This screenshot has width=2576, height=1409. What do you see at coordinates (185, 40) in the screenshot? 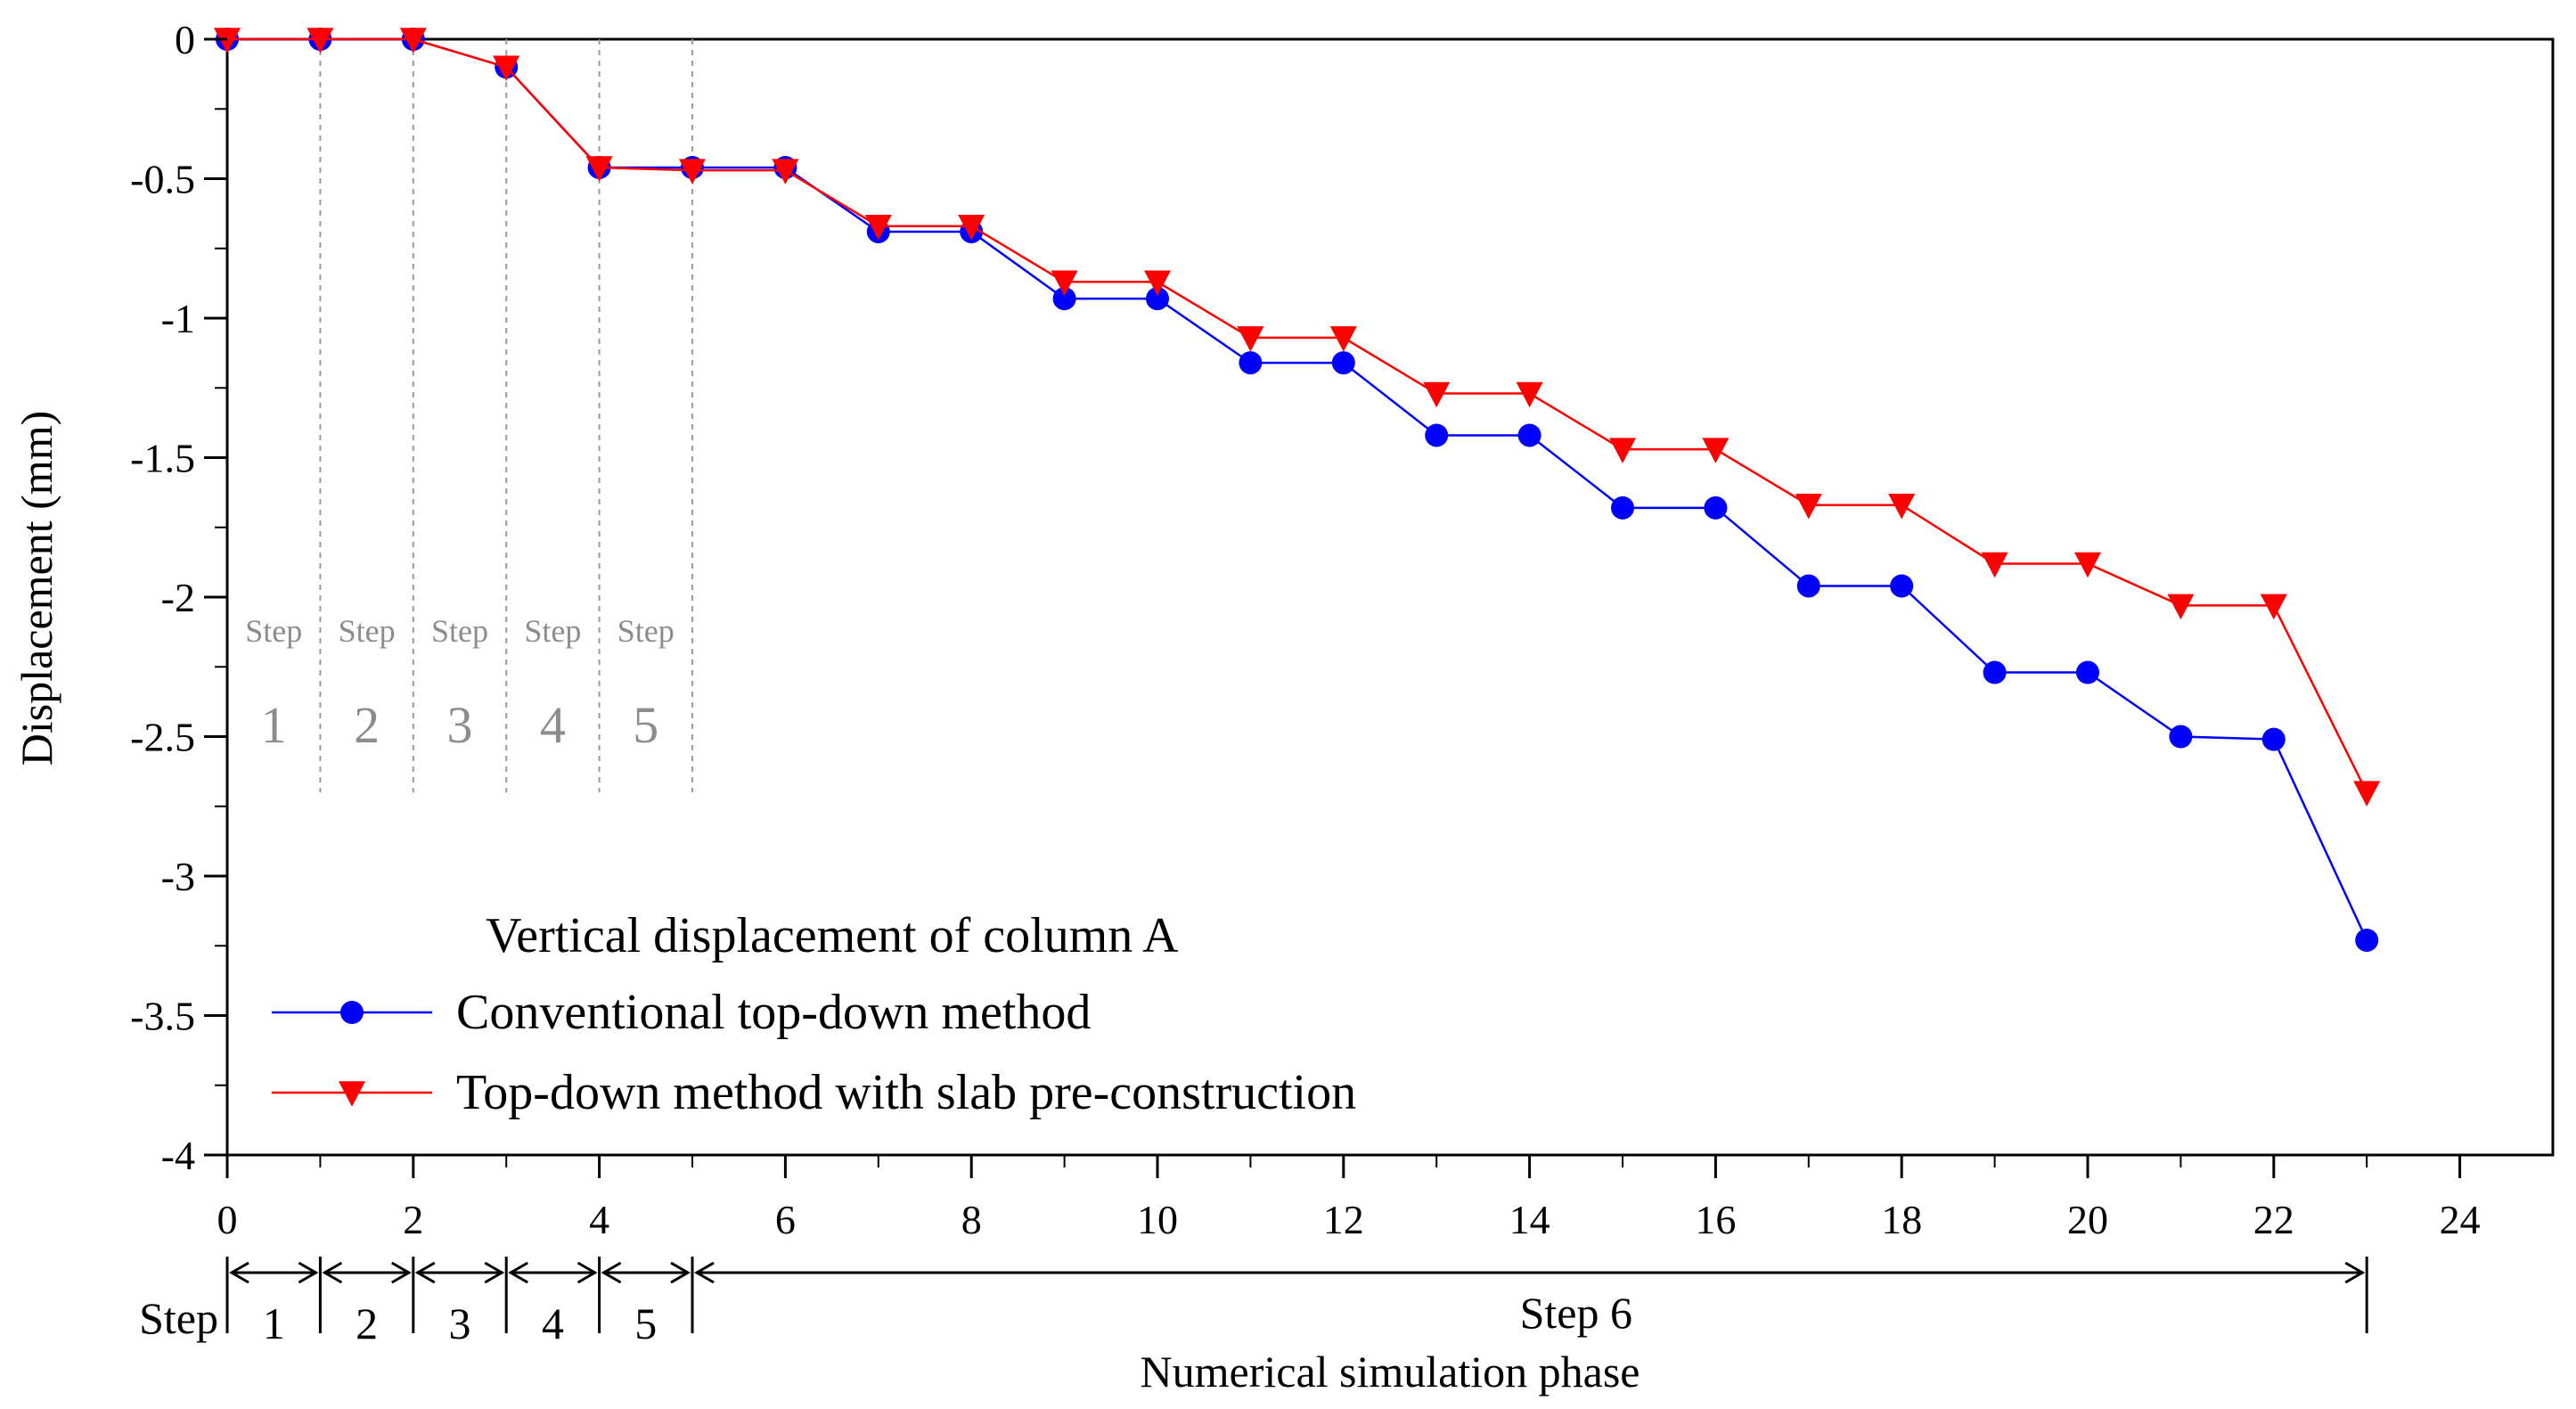
I see `y-tick-label: 0` at bounding box center [185, 40].